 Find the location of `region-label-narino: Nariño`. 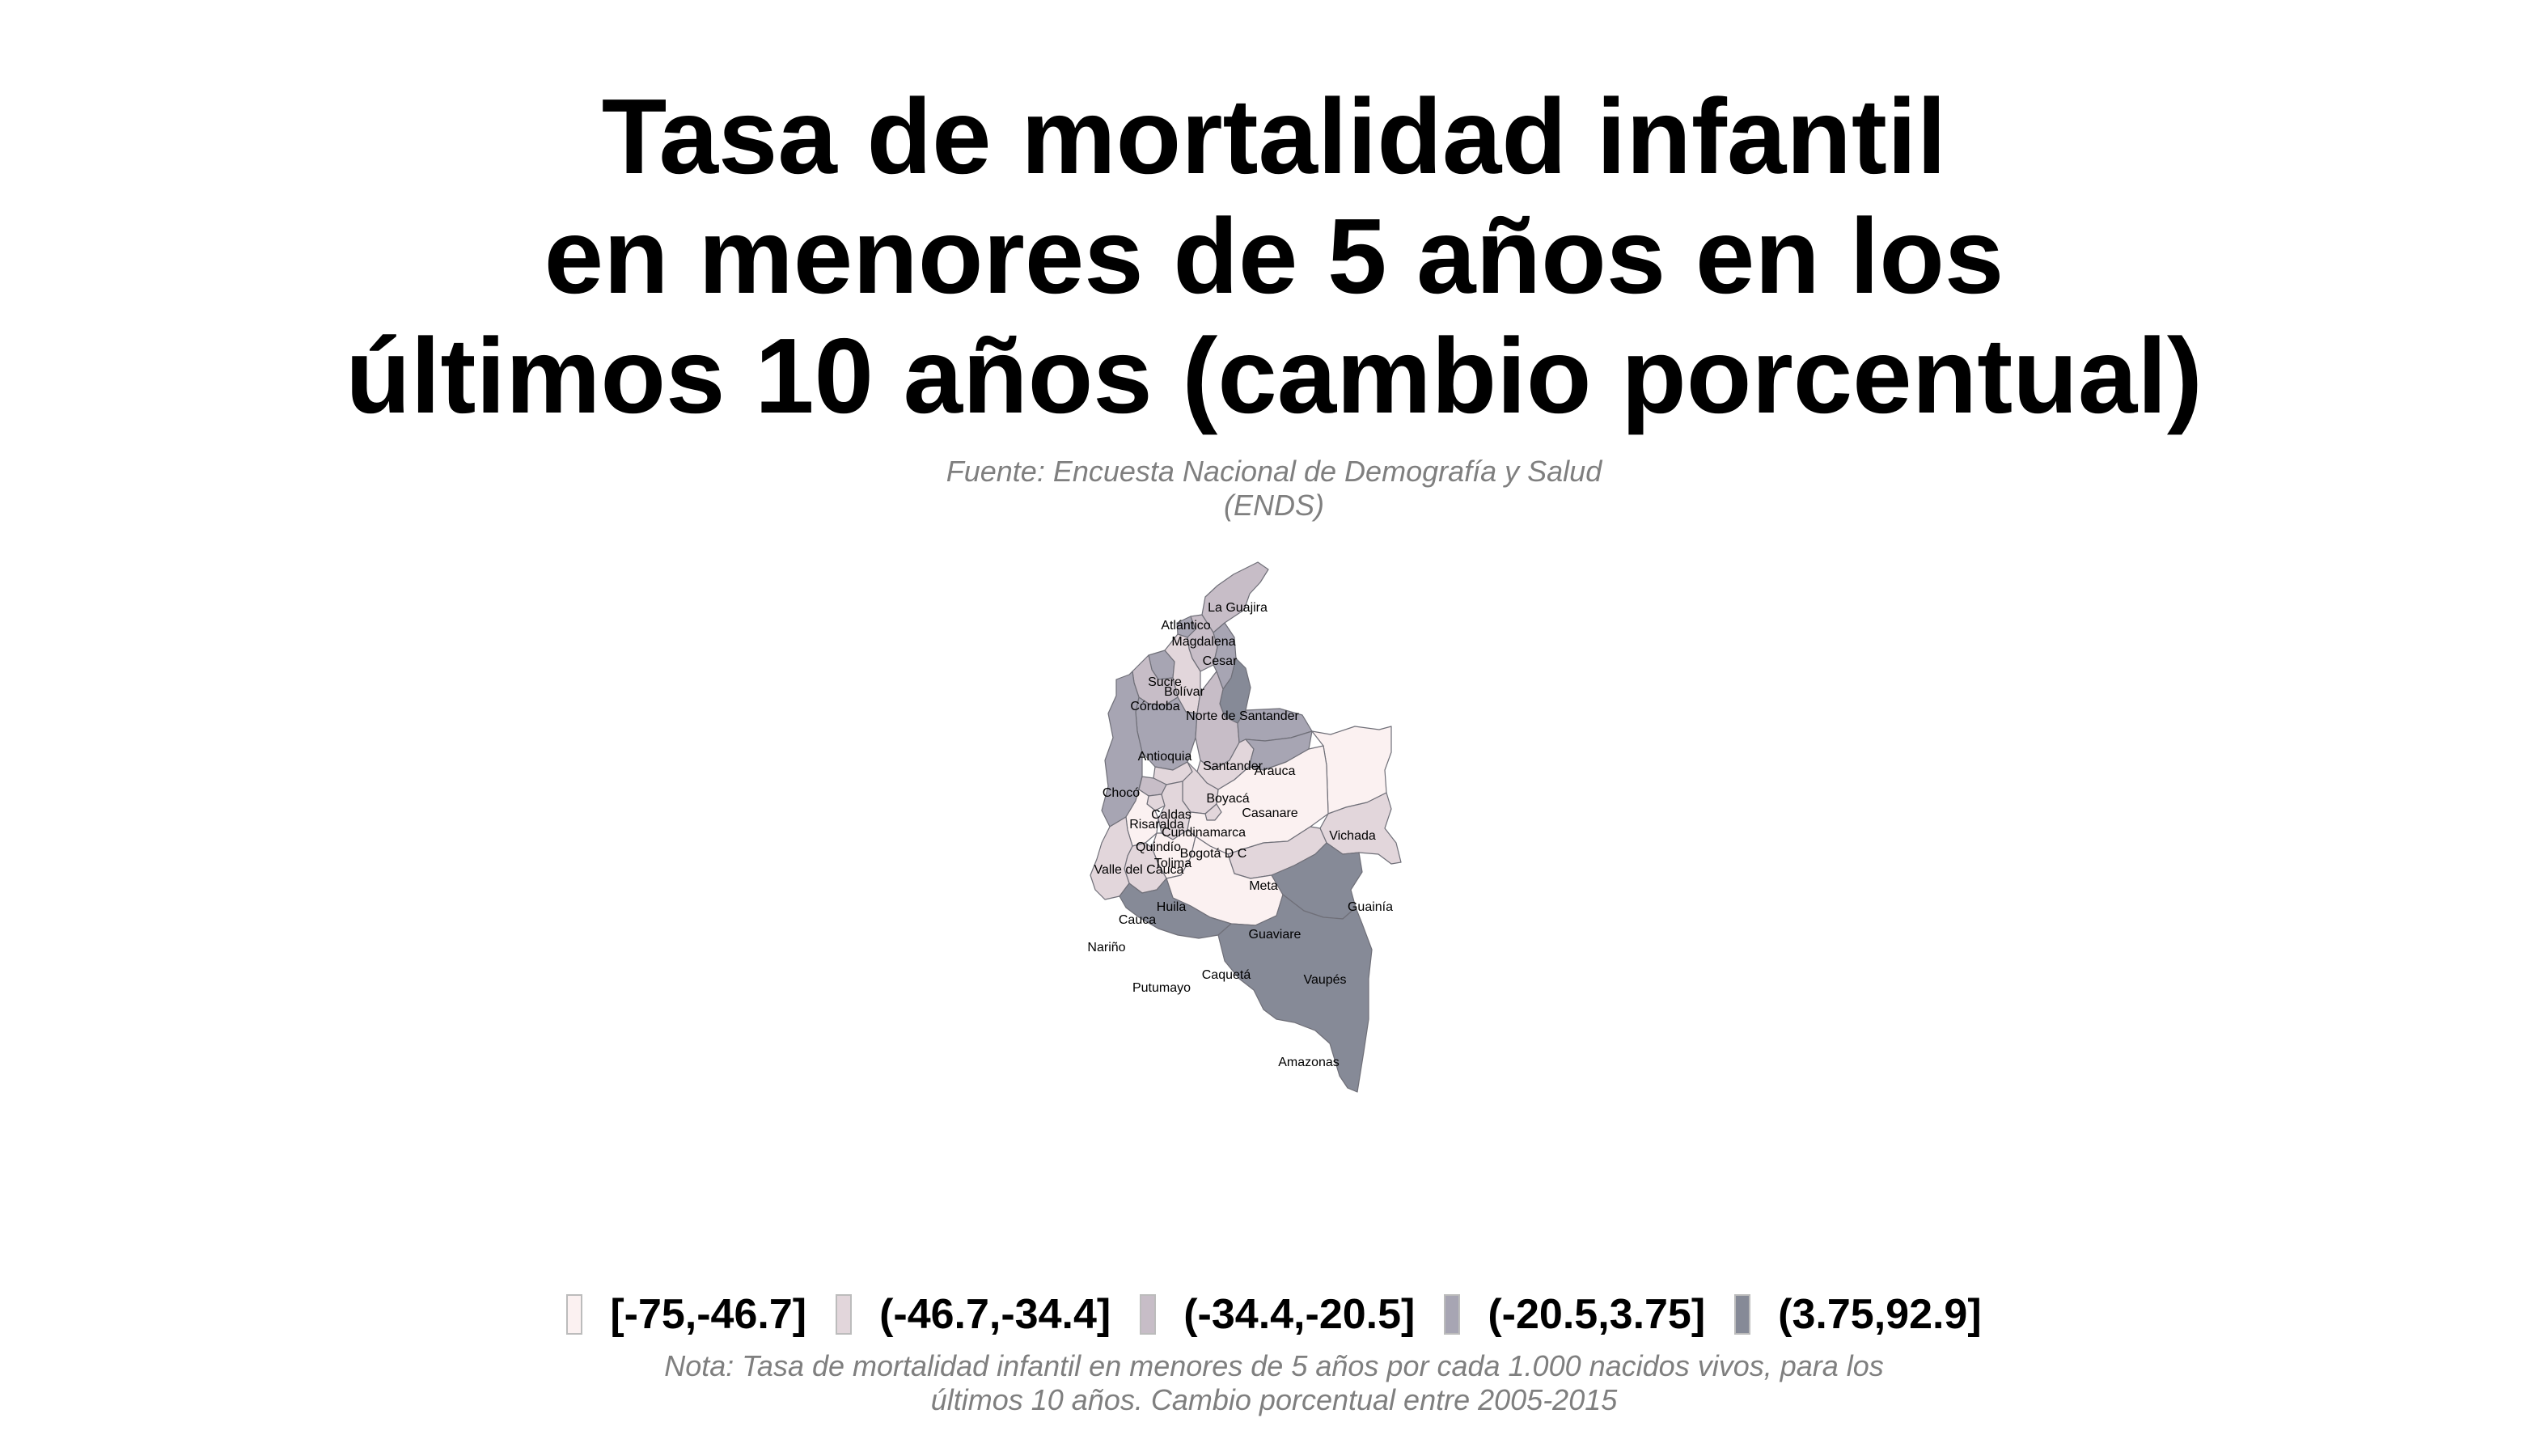

region-label-narino: Nariño is located at coordinates (1106, 947).